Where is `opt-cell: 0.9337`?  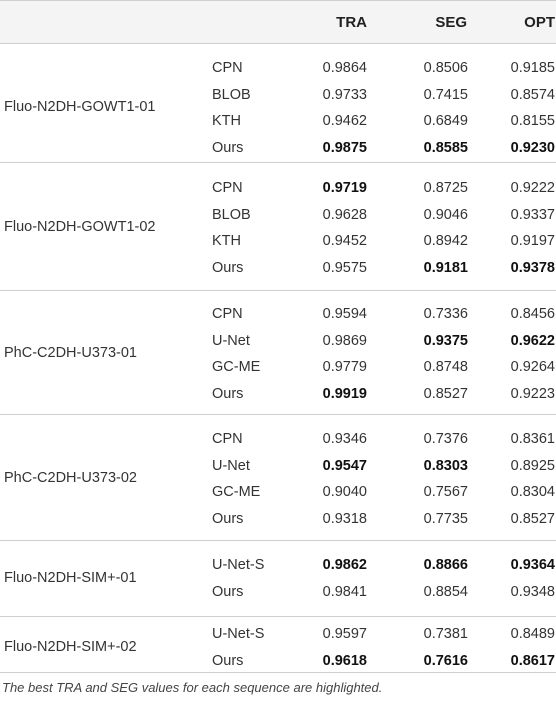
opt-cell: 0.9337 is located at coordinates (532, 214).